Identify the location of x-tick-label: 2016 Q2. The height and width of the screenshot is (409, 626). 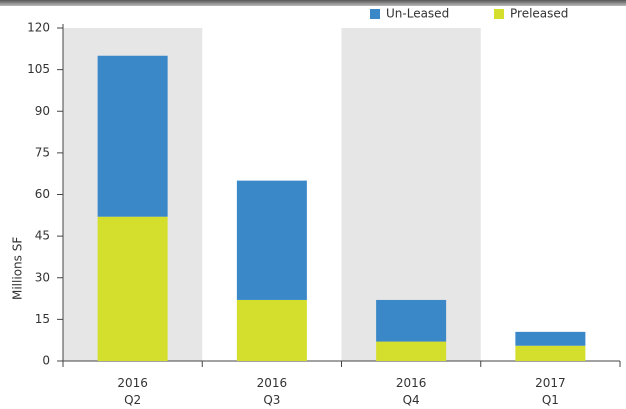
(132, 391).